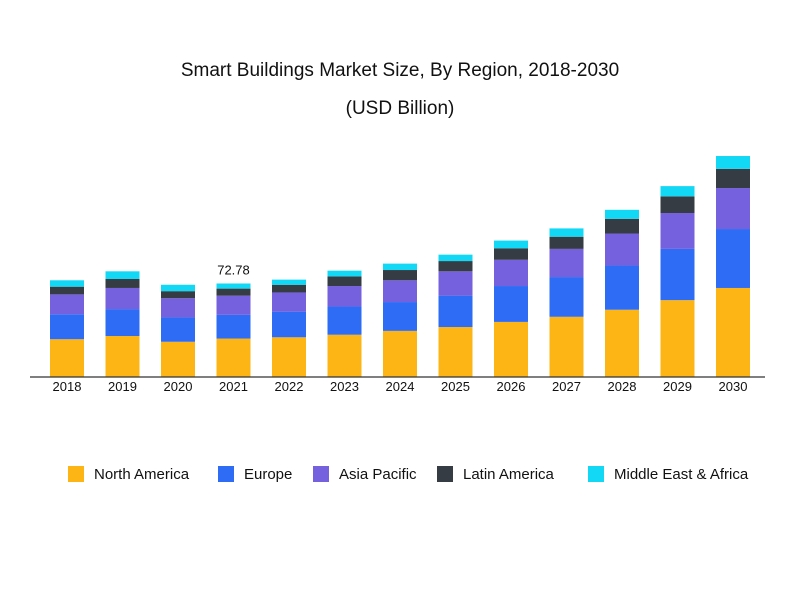 This screenshot has height=600, width=800. I want to click on bar-2029-latin-america, so click(678, 204).